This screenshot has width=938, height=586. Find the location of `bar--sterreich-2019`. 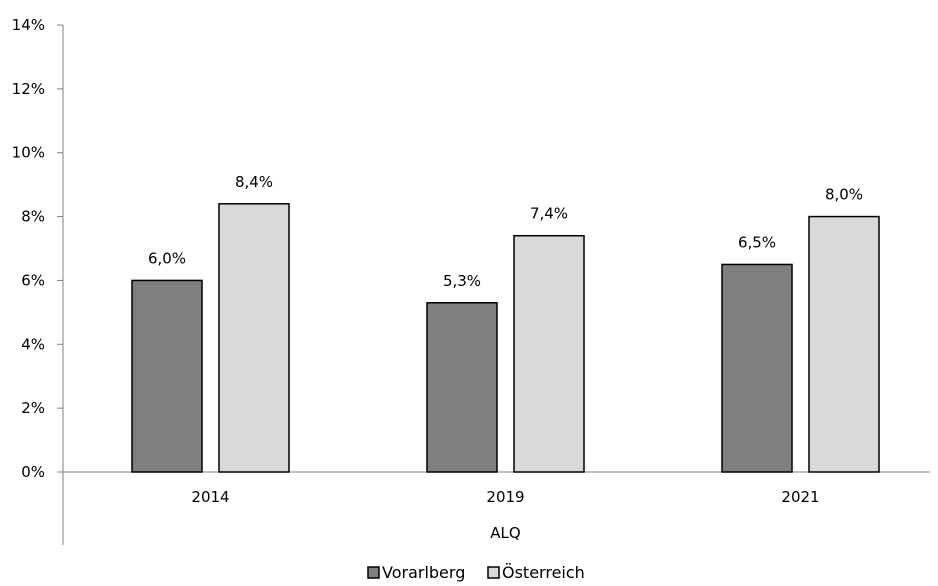

bar--sterreich-2019 is located at coordinates (549, 353).